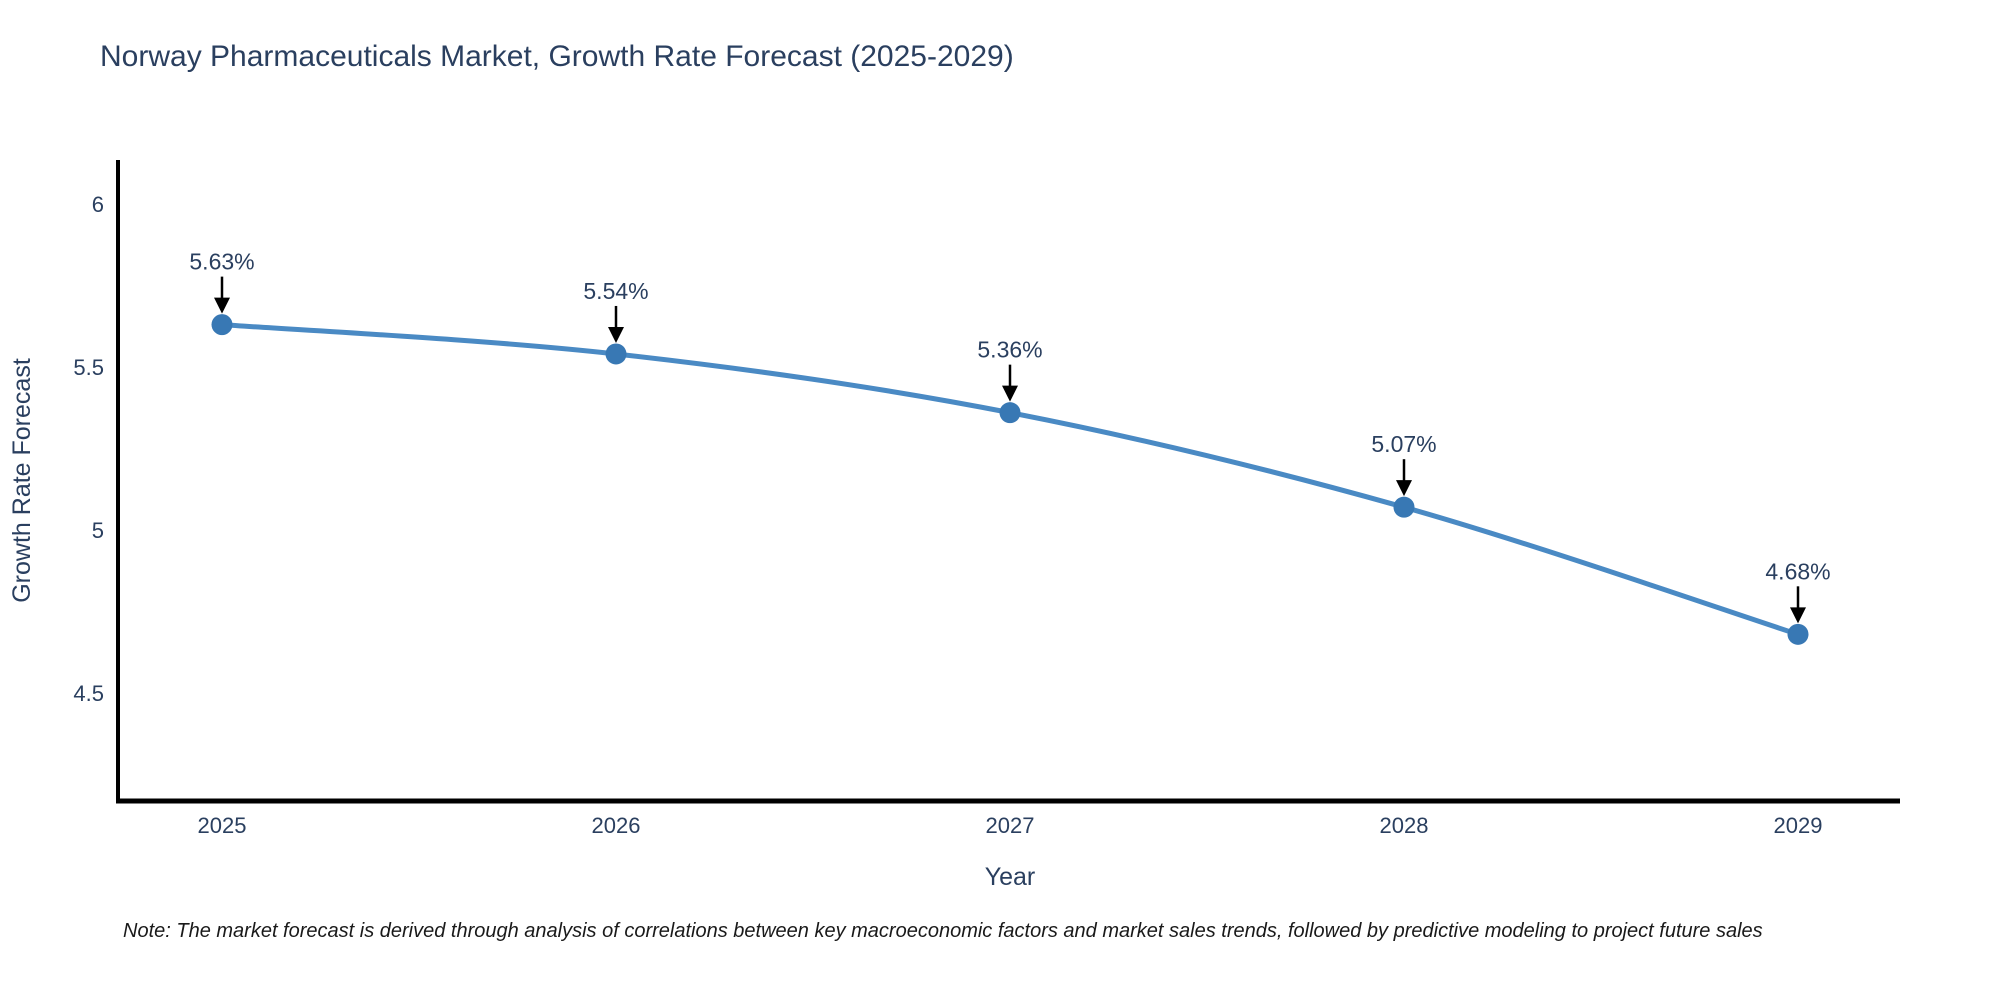 Image resolution: width=2000 pixels, height=1000 pixels. Describe the element at coordinates (1010, 825) in the screenshot. I see `x-tick-label: 2027` at that location.